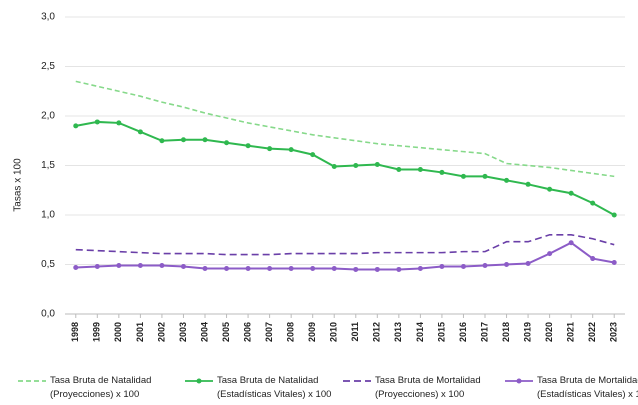 Image resolution: width=638 pixels, height=405 pixels. What do you see at coordinates (48, 17) in the screenshot?
I see `y-tick-label: 3,0` at bounding box center [48, 17].